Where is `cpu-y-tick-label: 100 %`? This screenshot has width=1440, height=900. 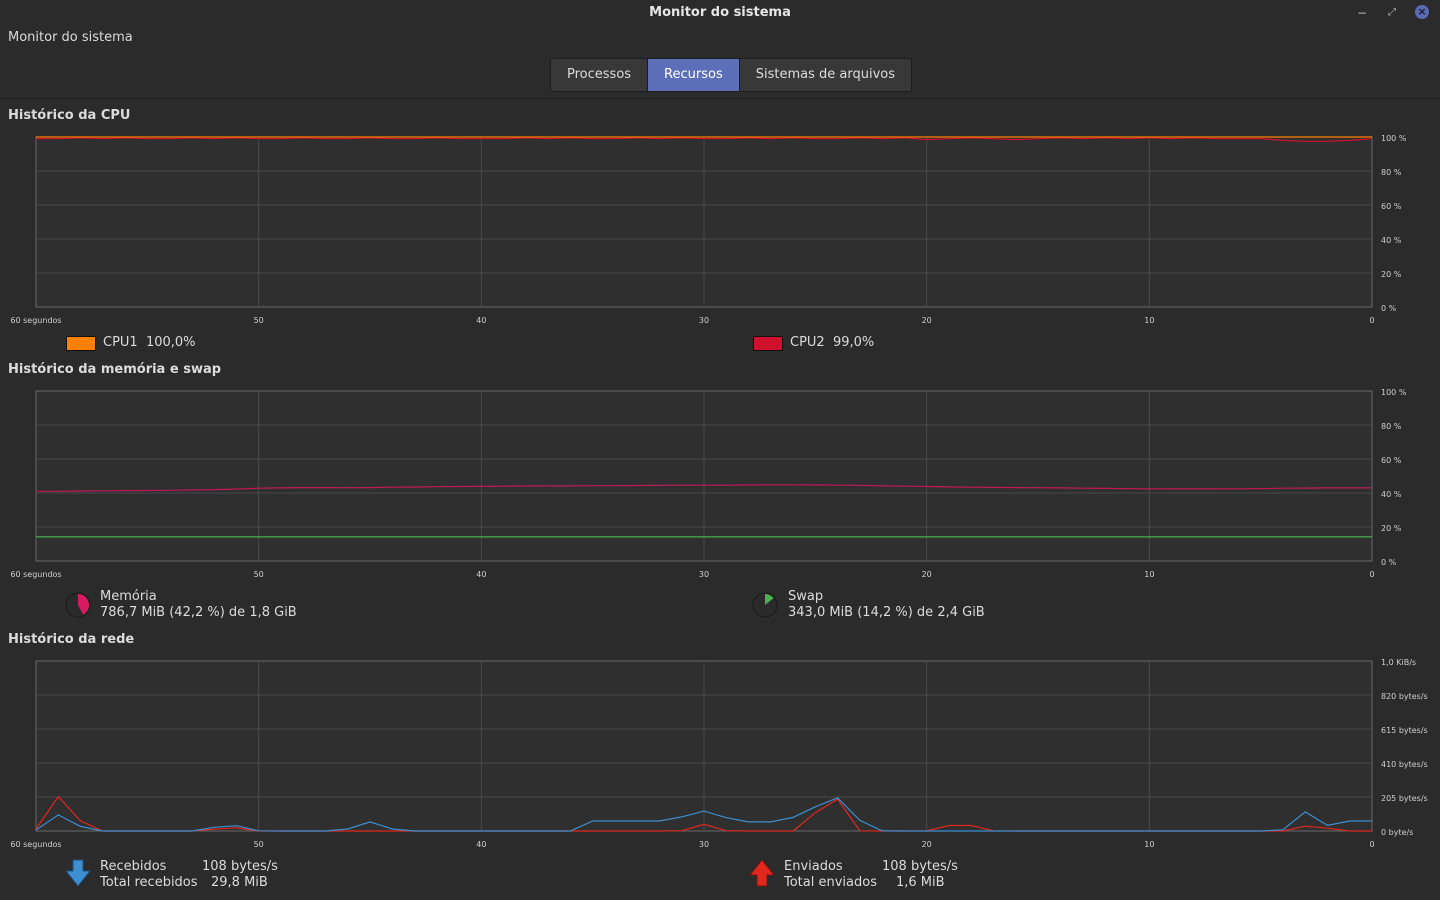
cpu-y-tick-label: 100 % is located at coordinates (1394, 138).